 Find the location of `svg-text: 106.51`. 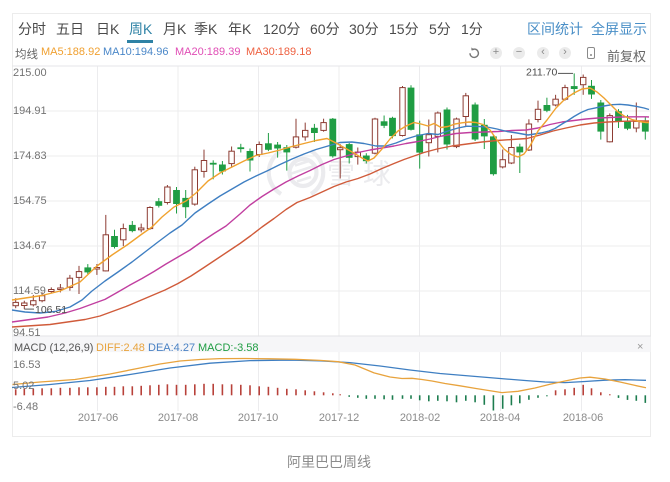

svg-text: 106.51 is located at coordinates (51, 310).